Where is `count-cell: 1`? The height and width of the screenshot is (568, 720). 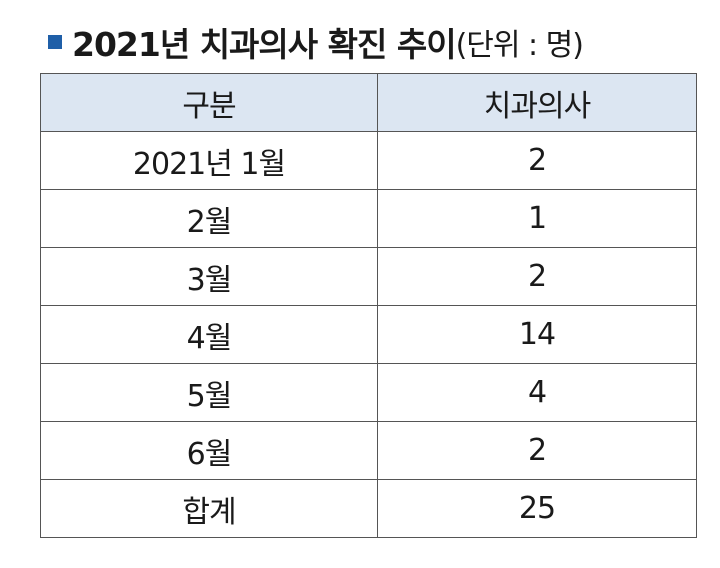
count-cell: 1 is located at coordinates (537, 218).